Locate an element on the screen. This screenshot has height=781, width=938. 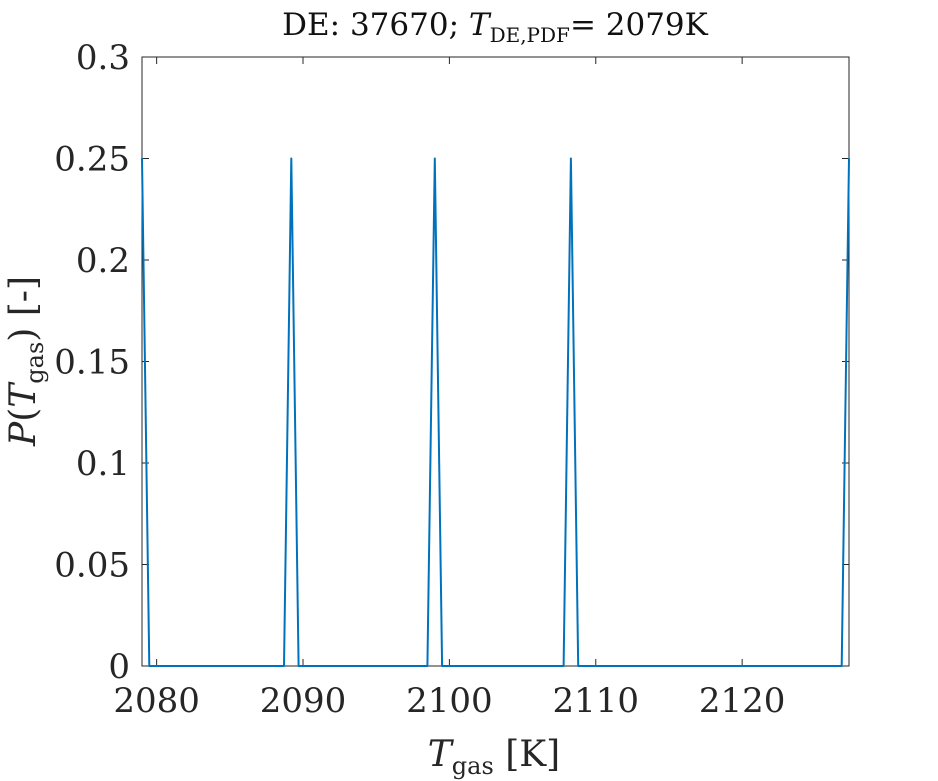
y-tick-label: 0.25 is located at coordinates (92, 160).